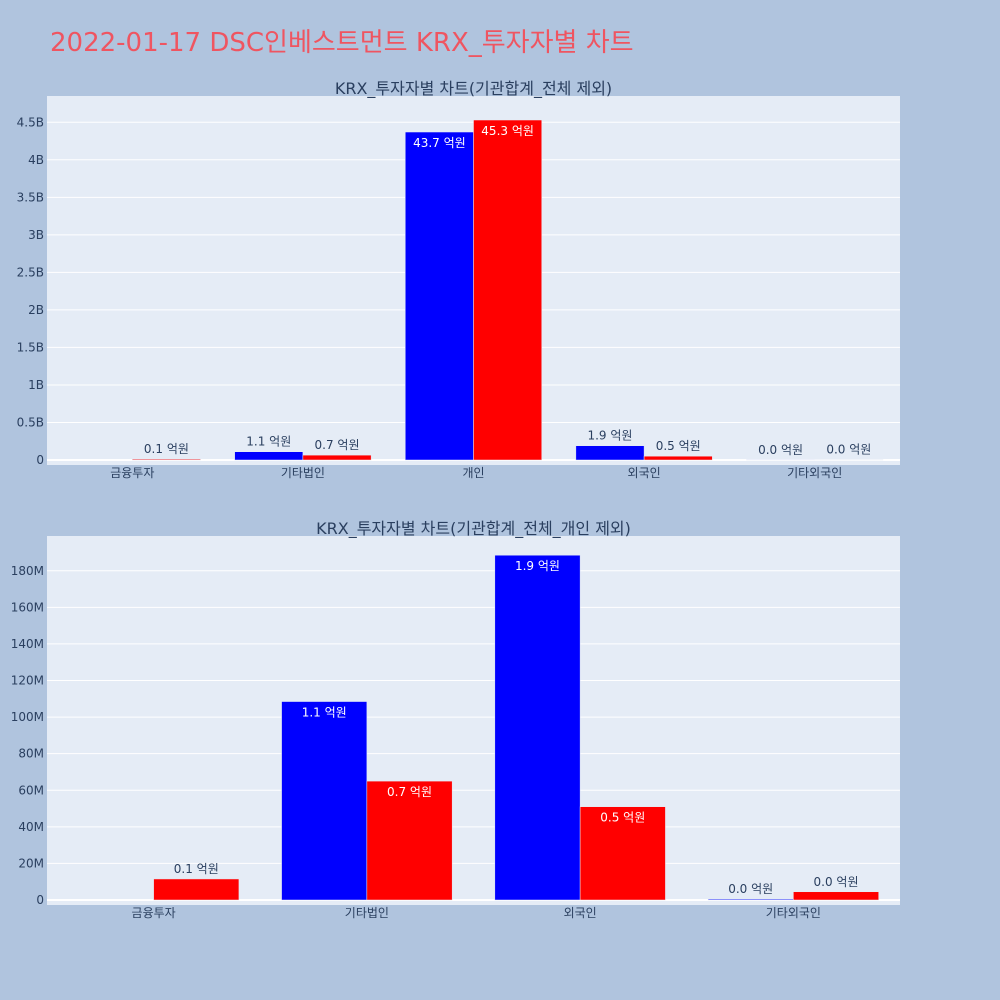 Image resolution: width=1000 pixels, height=1000 pixels. Describe the element at coordinates (31, 754) in the screenshot. I see `y-tick-label: 80M` at that location.